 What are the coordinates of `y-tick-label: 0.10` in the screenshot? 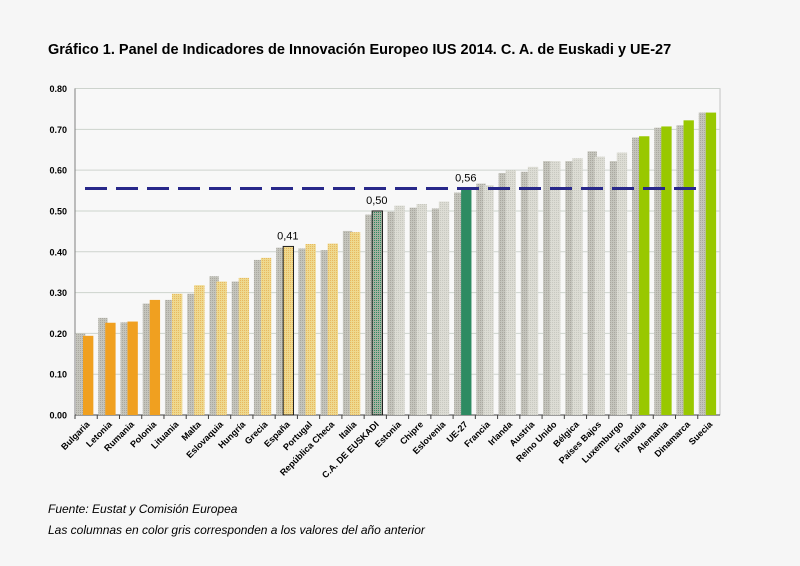 It's located at (58, 375).